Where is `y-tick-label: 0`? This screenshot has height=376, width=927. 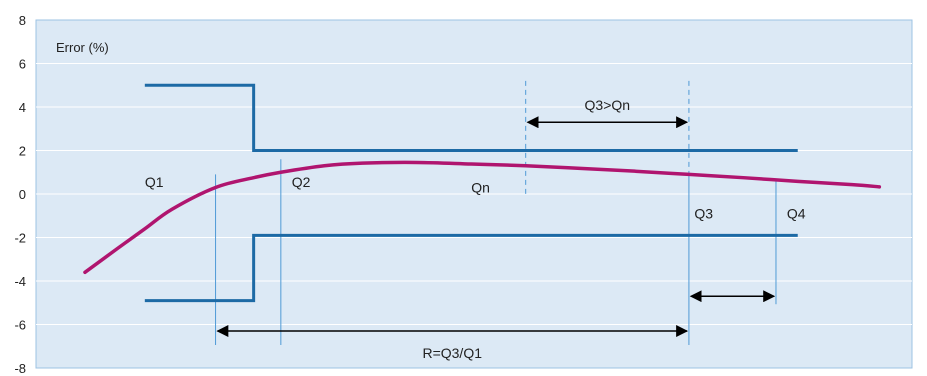 y-tick-label: 0 is located at coordinates (22, 194).